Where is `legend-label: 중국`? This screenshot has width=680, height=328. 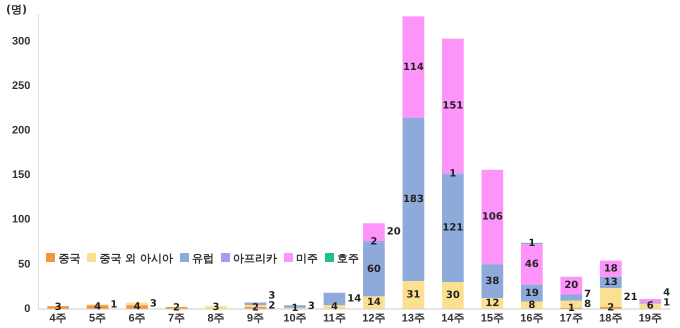
legend-label: 중국 is located at coordinates (68, 258).